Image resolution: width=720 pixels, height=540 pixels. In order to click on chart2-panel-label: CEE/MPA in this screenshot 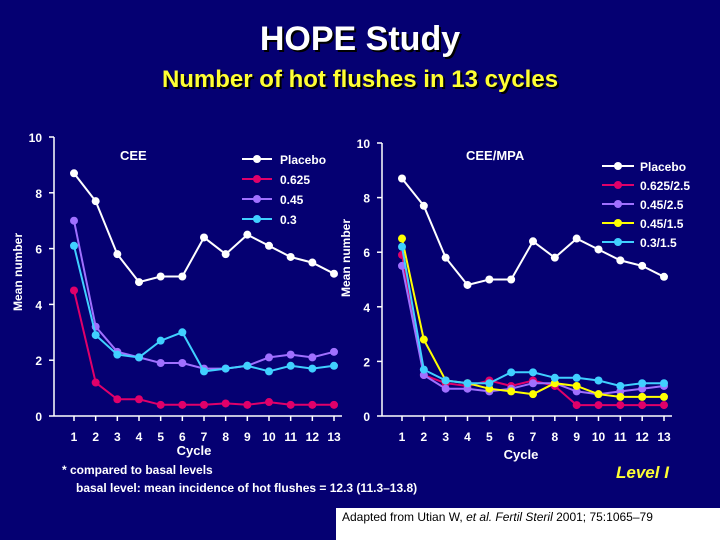, I will do `click(495, 155)`.